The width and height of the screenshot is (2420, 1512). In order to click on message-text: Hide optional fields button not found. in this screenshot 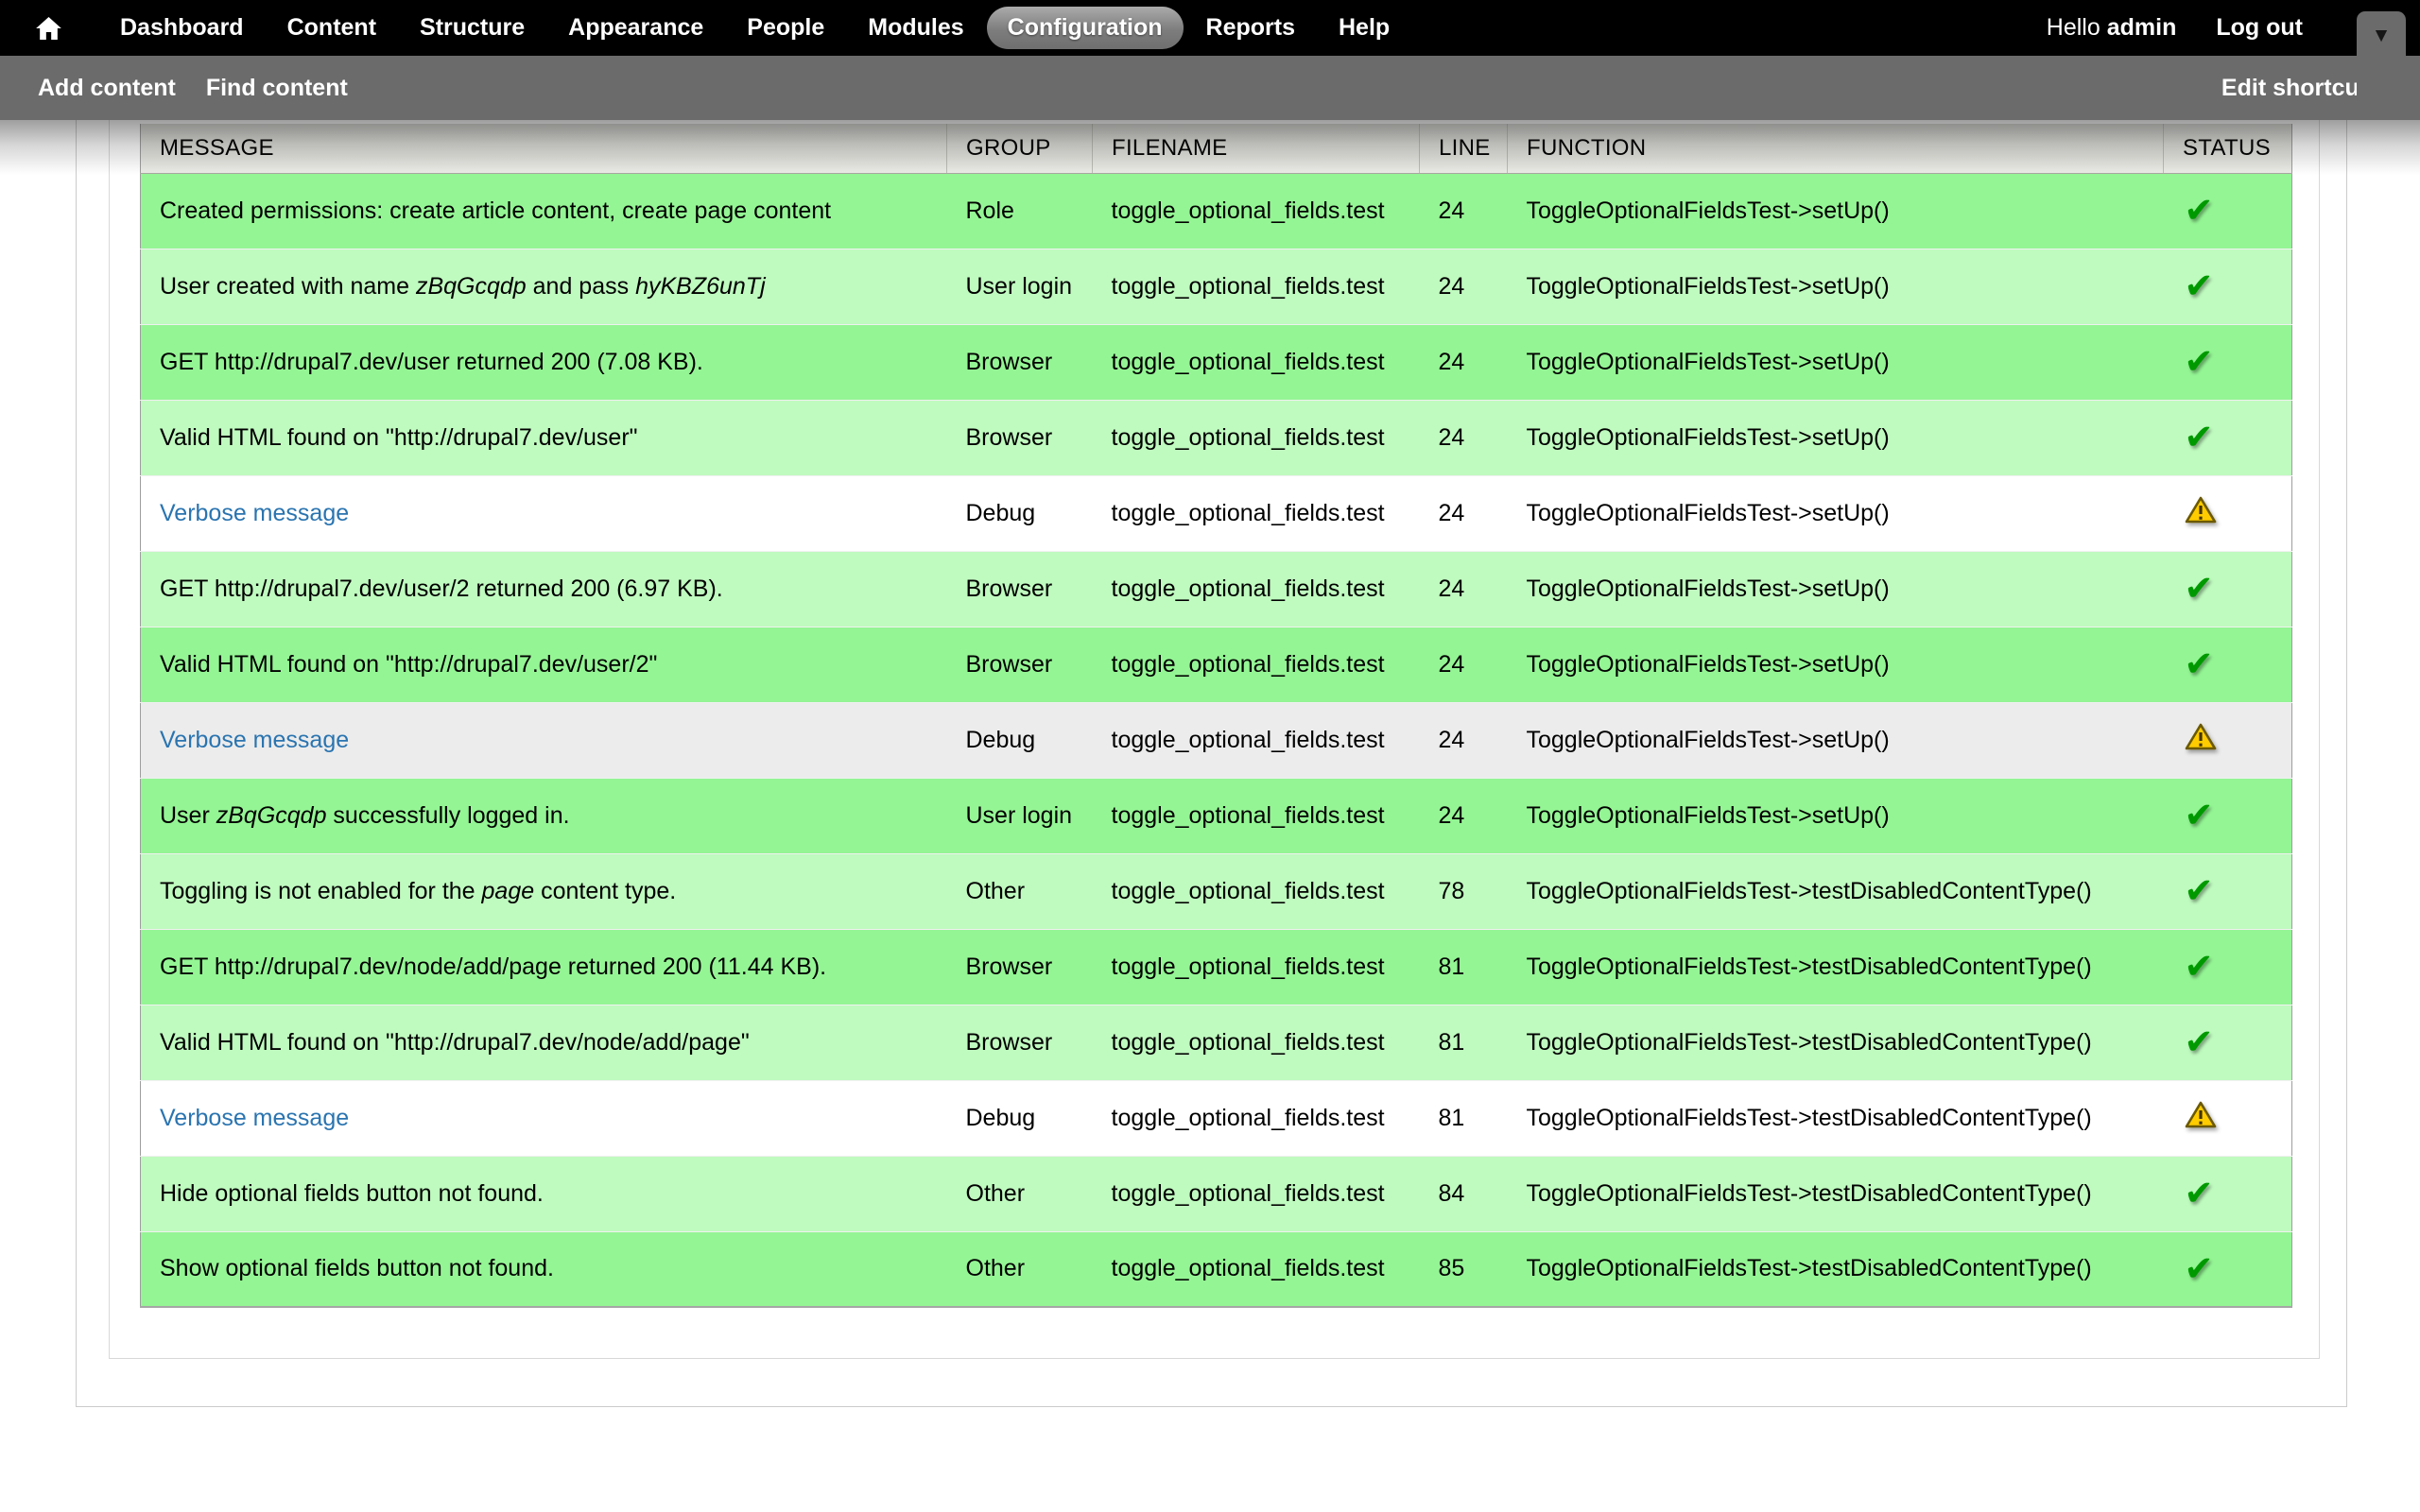, I will do `click(352, 1193)`.